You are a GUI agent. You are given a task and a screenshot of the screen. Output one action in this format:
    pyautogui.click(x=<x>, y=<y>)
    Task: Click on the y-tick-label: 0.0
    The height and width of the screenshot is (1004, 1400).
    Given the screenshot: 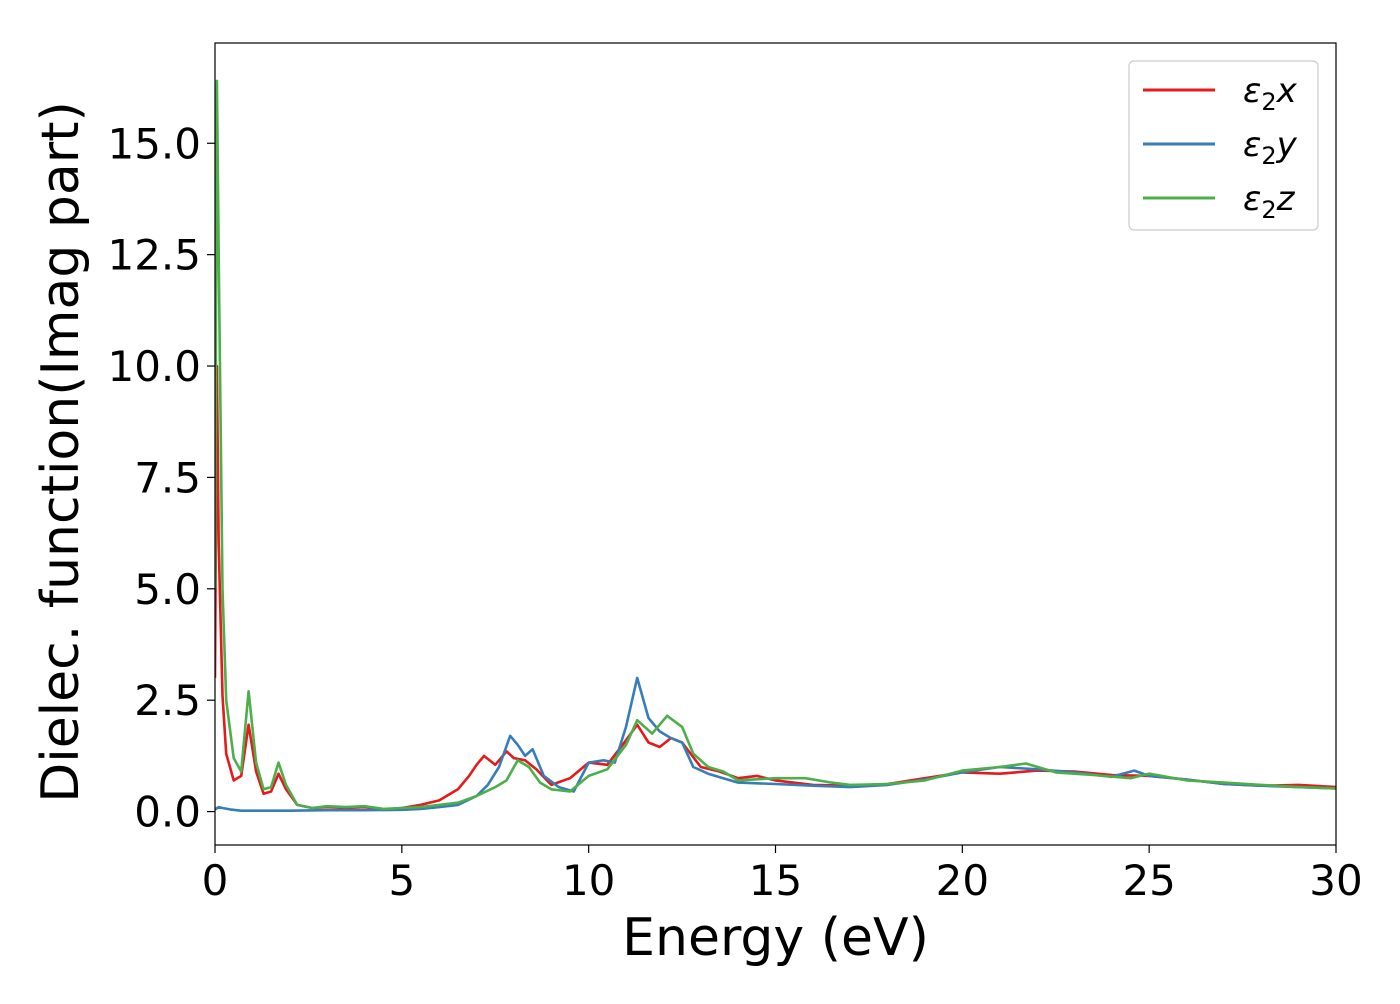 What is the action you would take?
    pyautogui.click(x=167, y=812)
    